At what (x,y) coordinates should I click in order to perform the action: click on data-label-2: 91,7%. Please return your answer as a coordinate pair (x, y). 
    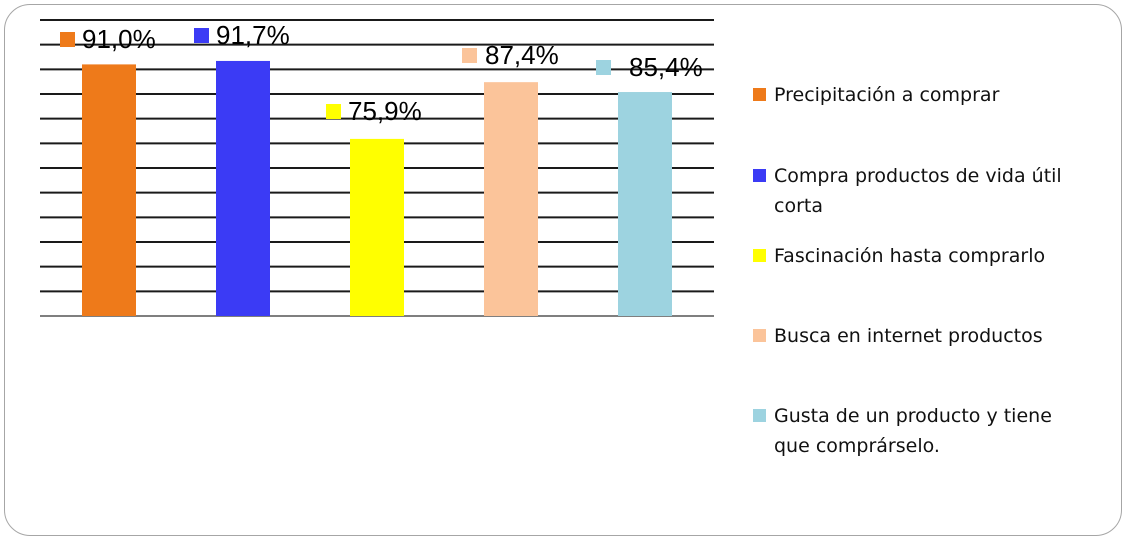
    Looking at the image, I should click on (253, 35).